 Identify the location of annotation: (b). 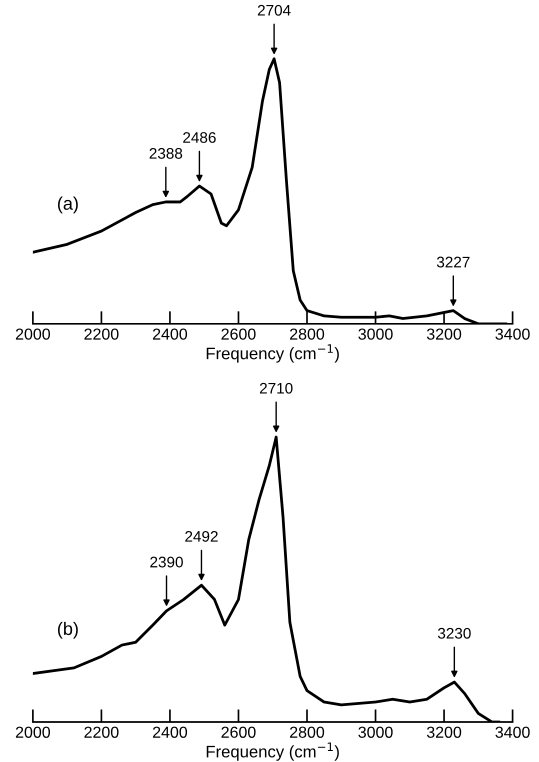
(68, 630).